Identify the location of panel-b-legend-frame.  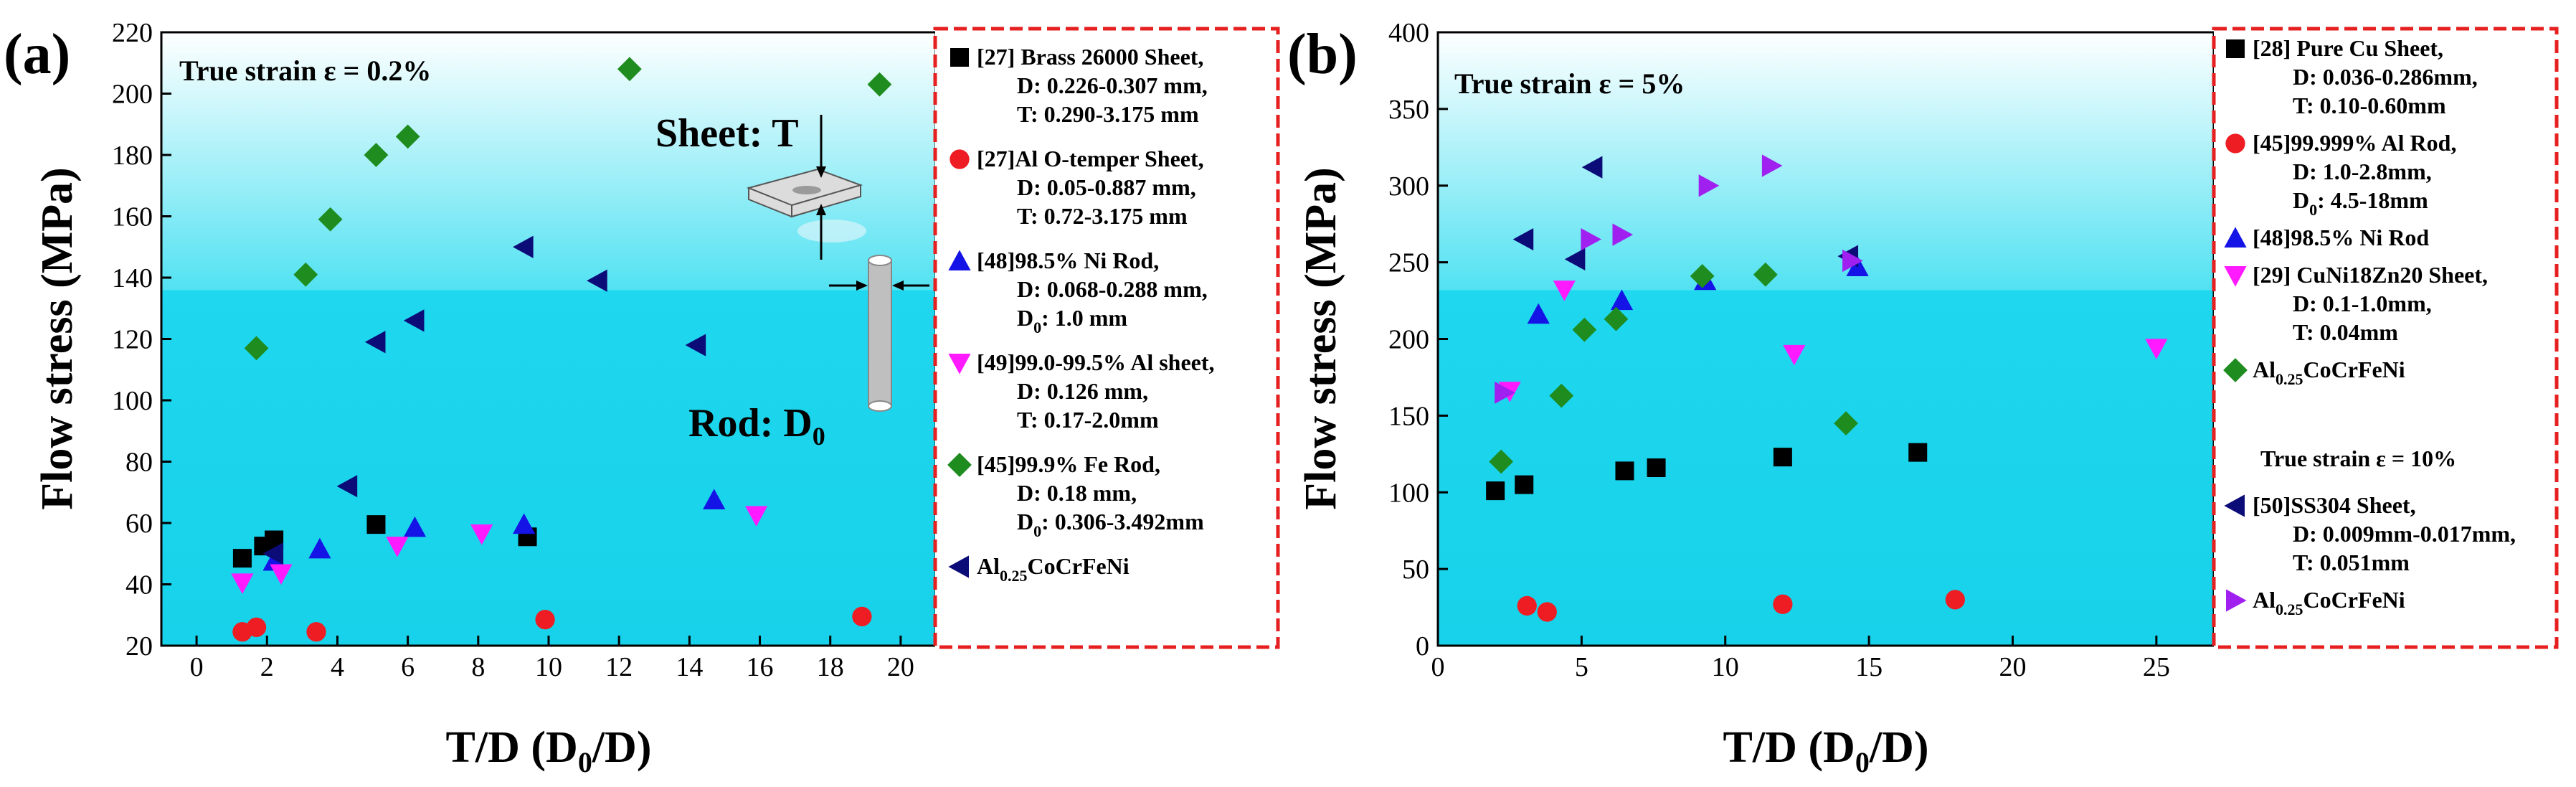
(2385, 338).